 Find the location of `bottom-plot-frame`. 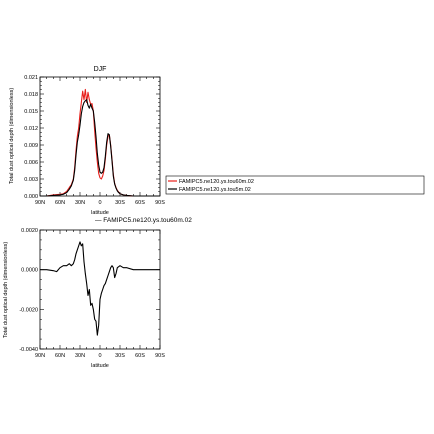

bottom-plot-frame is located at coordinates (100, 289).